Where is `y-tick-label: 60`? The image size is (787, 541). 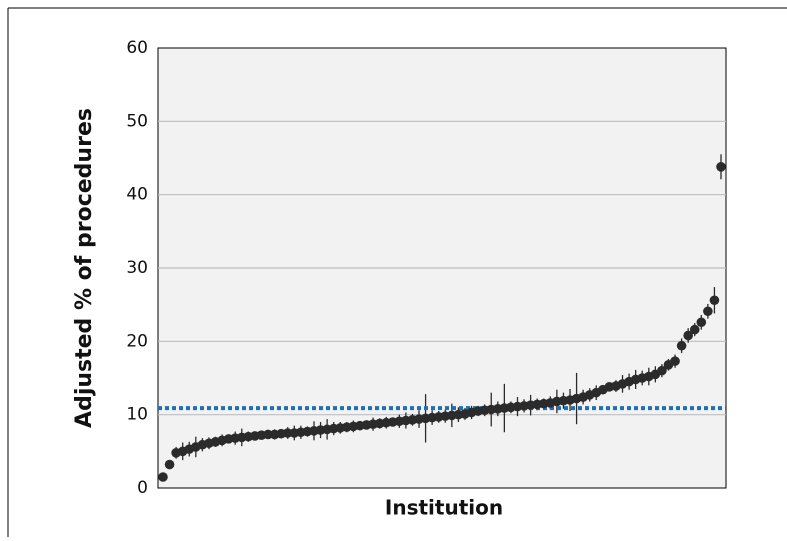 y-tick-label: 60 is located at coordinates (137, 48).